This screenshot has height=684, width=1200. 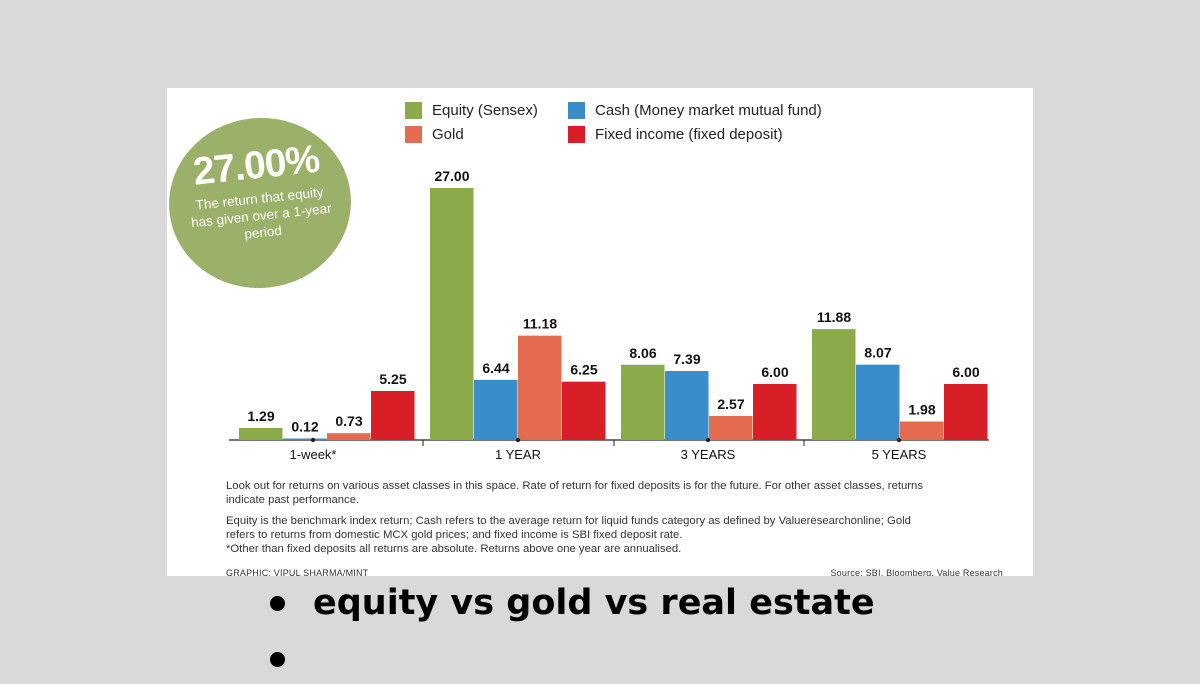 I want to click on legend-swatch-fixed, so click(x=576, y=134).